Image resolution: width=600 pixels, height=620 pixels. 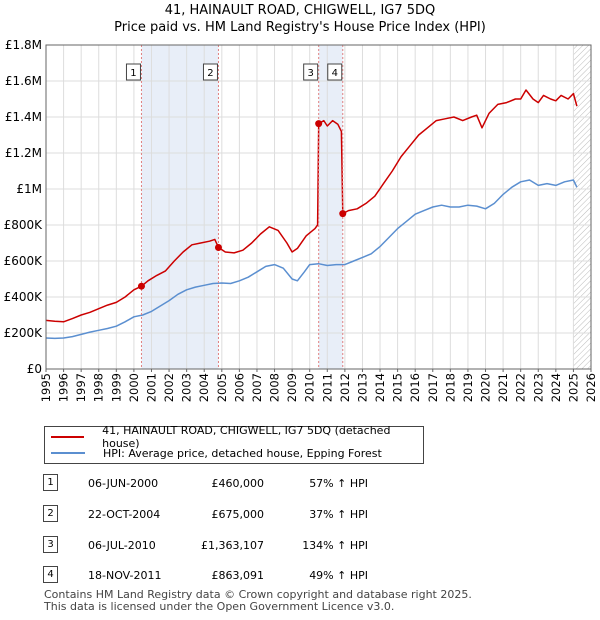 I want to click on transaction-number: 1, so click(x=50, y=482).